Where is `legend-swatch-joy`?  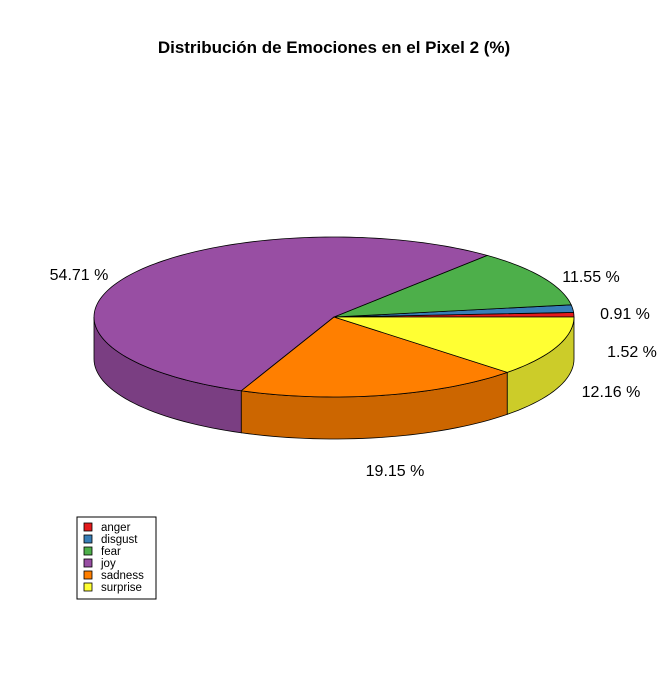
legend-swatch-joy is located at coordinates (88, 563).